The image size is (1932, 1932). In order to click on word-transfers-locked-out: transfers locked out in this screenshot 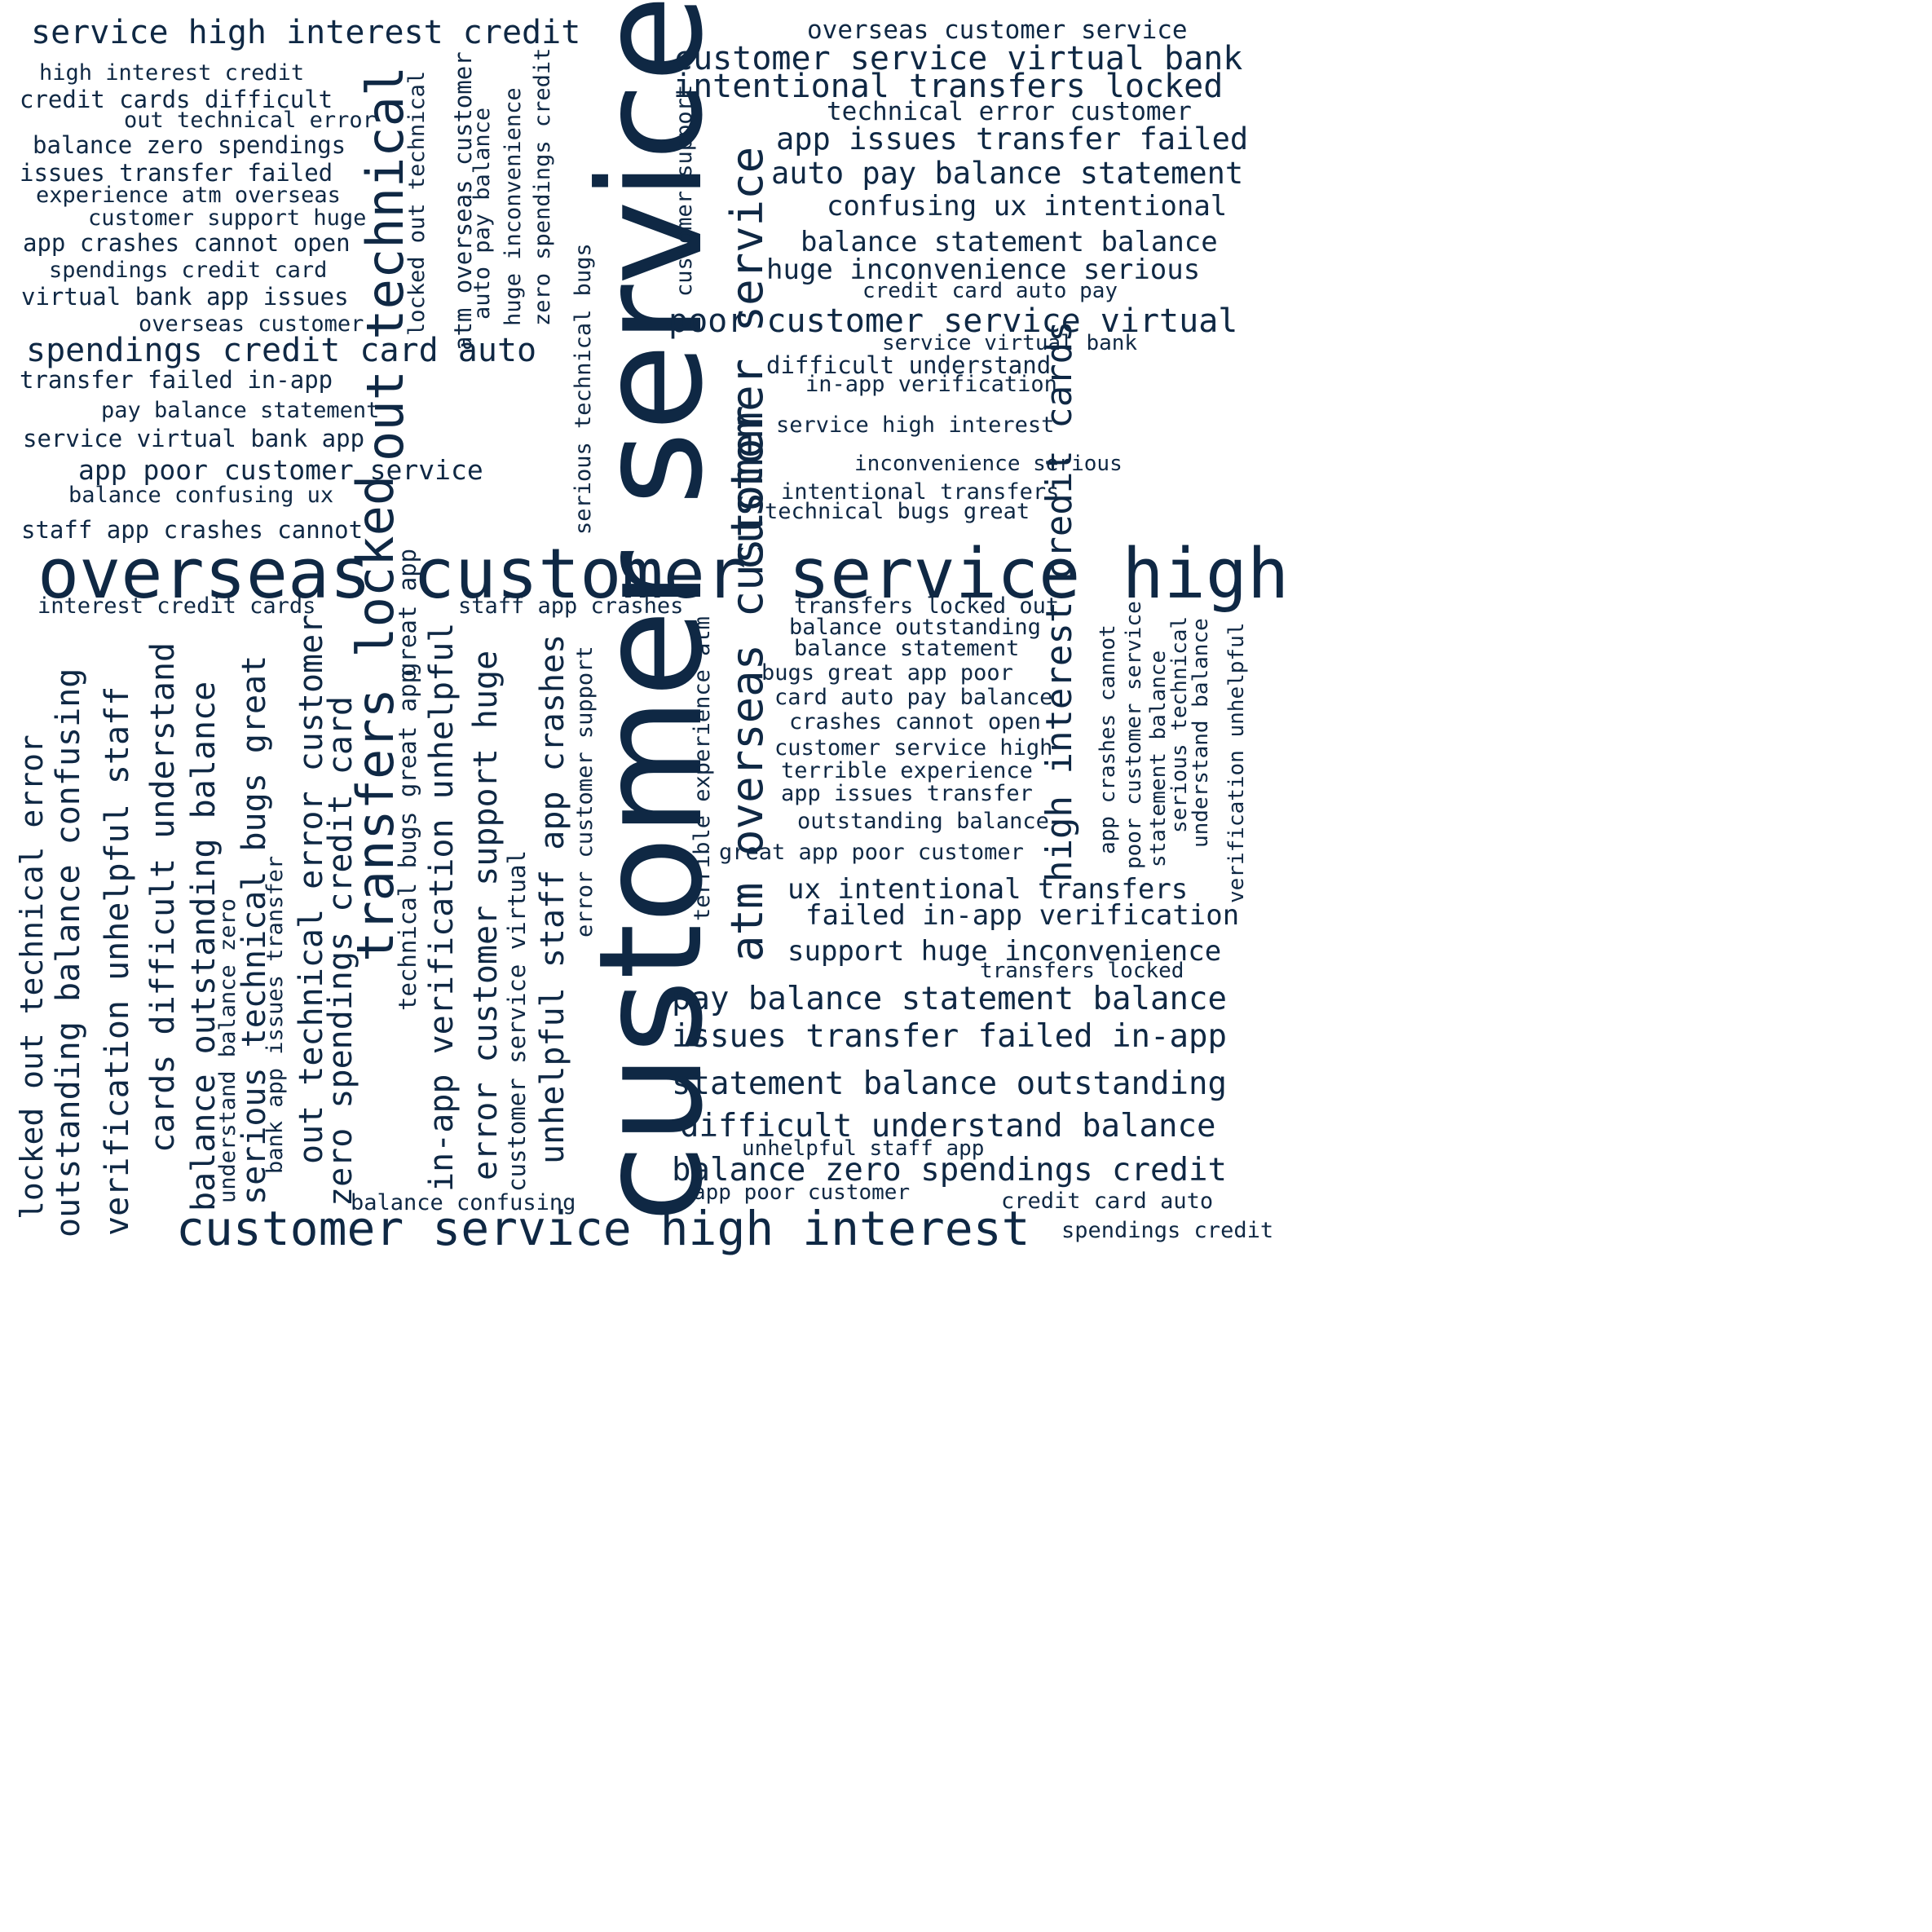, I will do `click(927, 606)`.